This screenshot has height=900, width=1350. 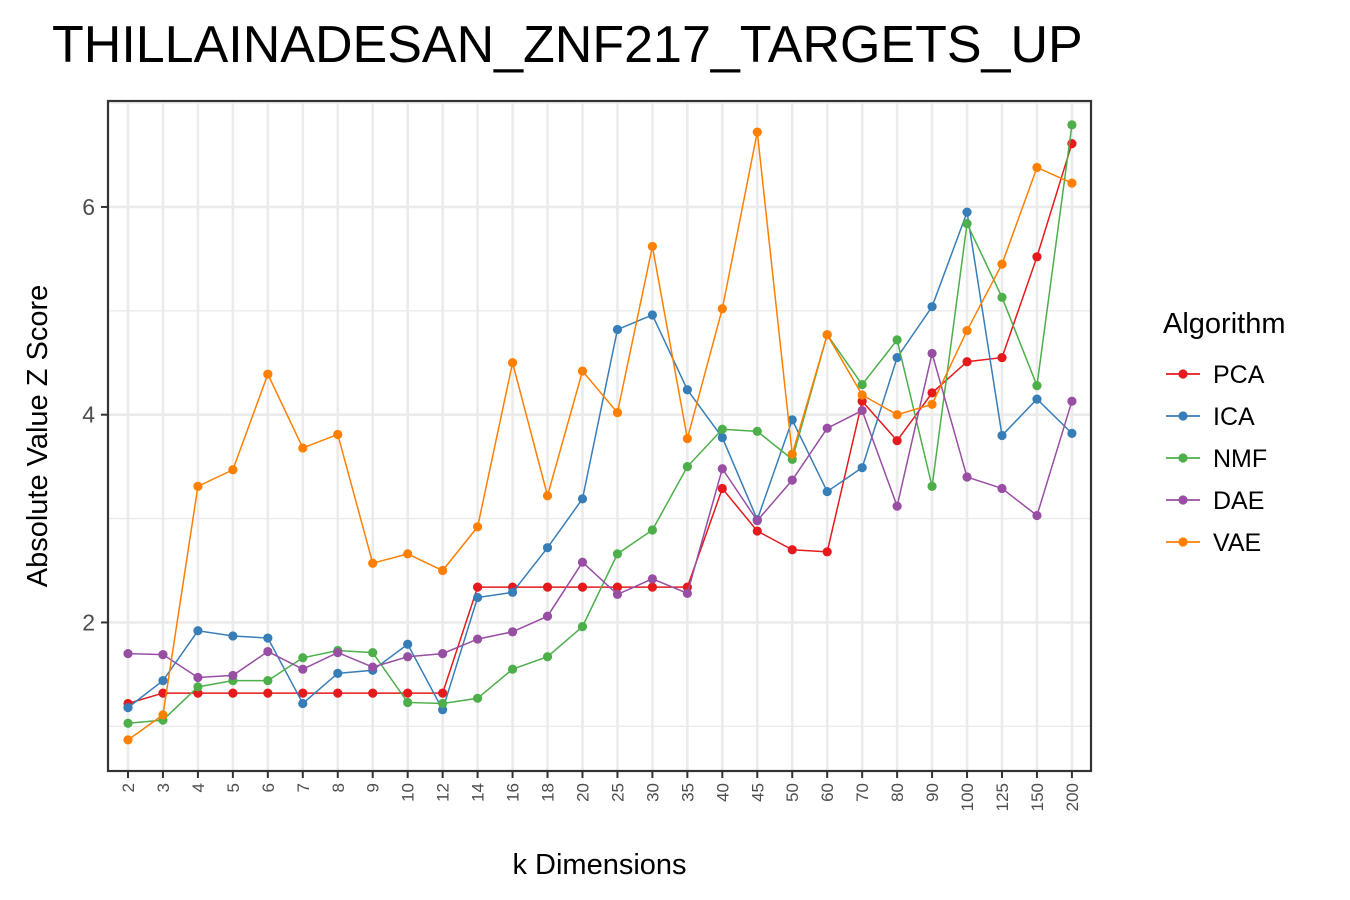 I want to click on x-tick-label: 6, so click(x=268, y=787).